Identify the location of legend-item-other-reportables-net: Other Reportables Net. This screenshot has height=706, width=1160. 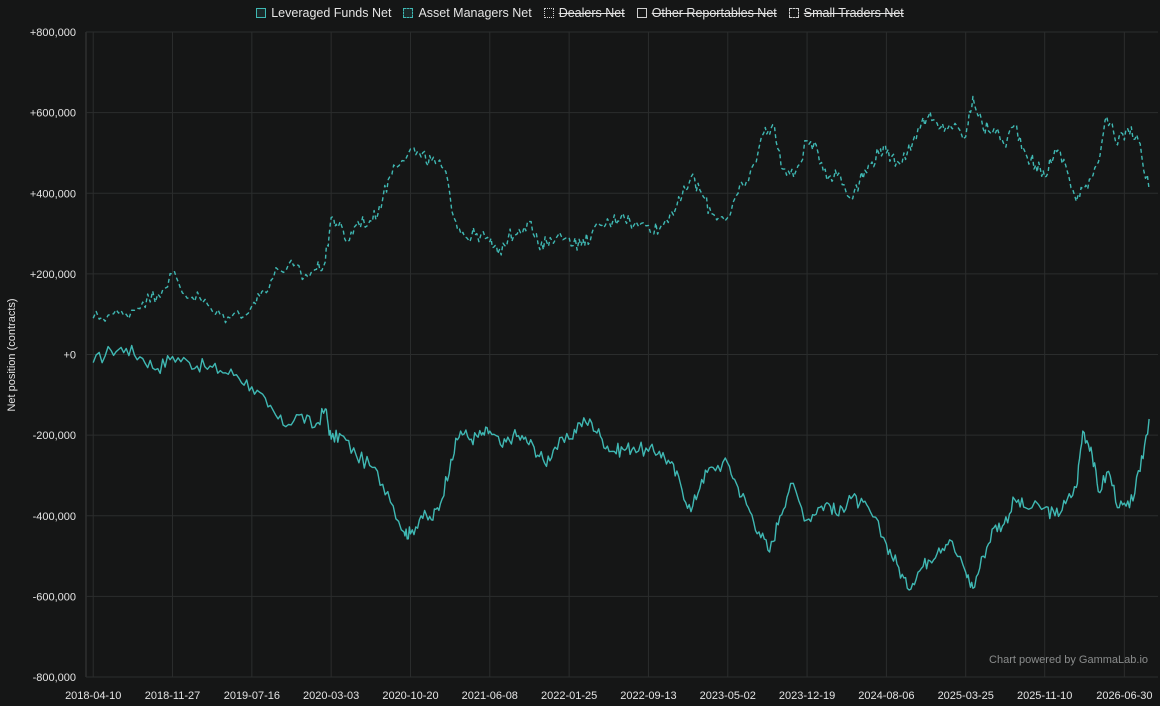
(706, 13).